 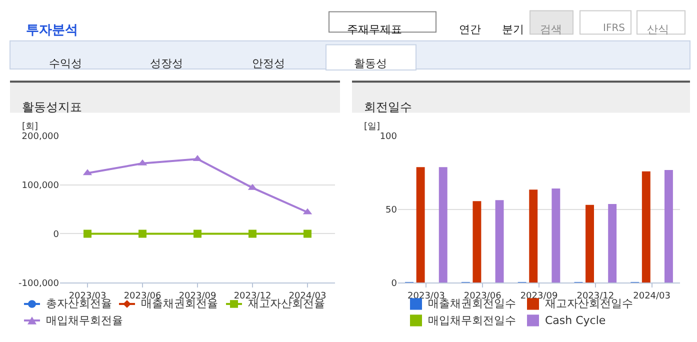 I want to click on legend-label: Cash Cycle, so click(x=575, y=320).